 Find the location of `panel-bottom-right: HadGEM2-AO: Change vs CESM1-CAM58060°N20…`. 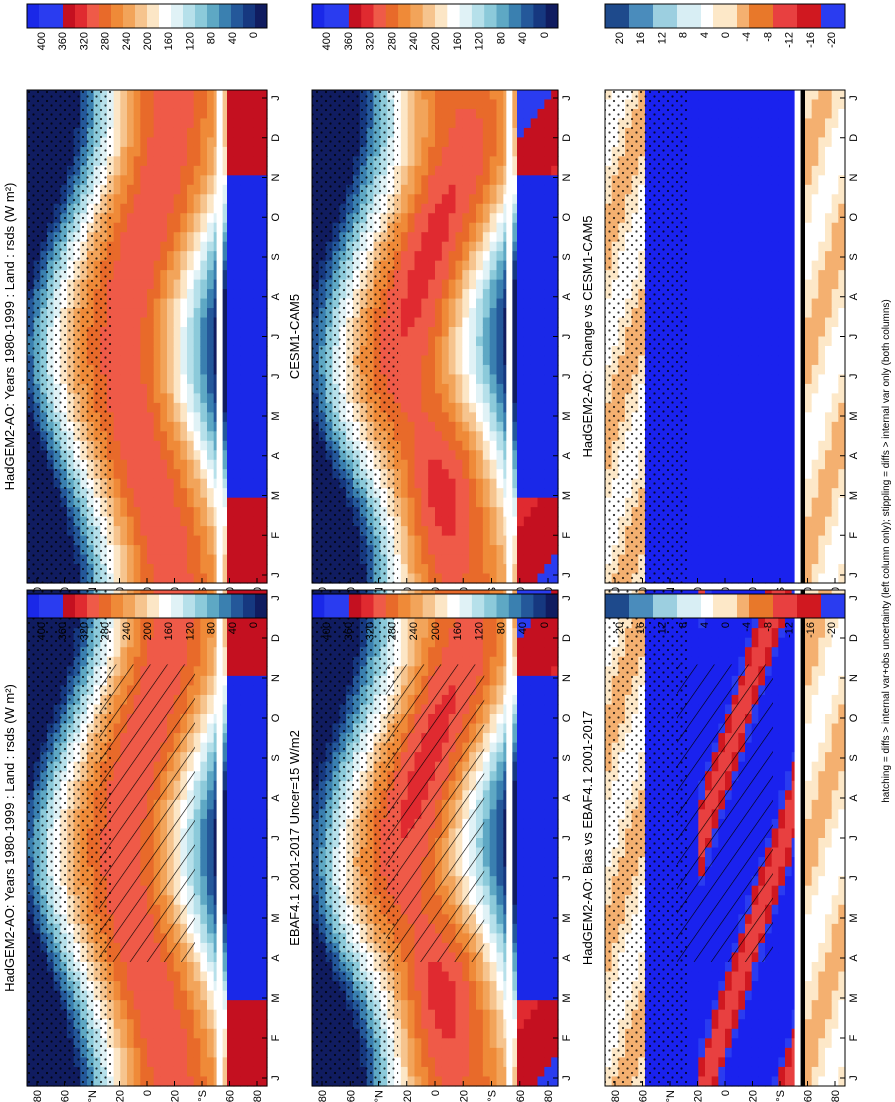

panel-bottom-right: HadGEM2-AO: Change vs CESM1-CAM58060°N20… is located at coordinates (720, 344).